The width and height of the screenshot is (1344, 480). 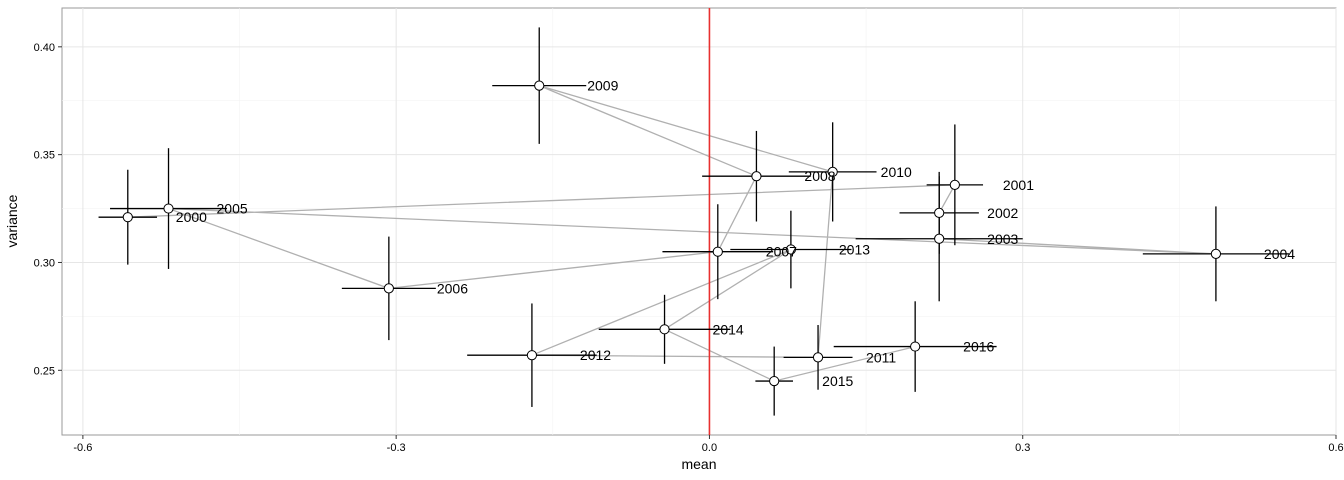 What do you see at coordinates (44, 48) in the screenshot?
I see `y-tick-label: 0.40` at bounding box center [44, 48].